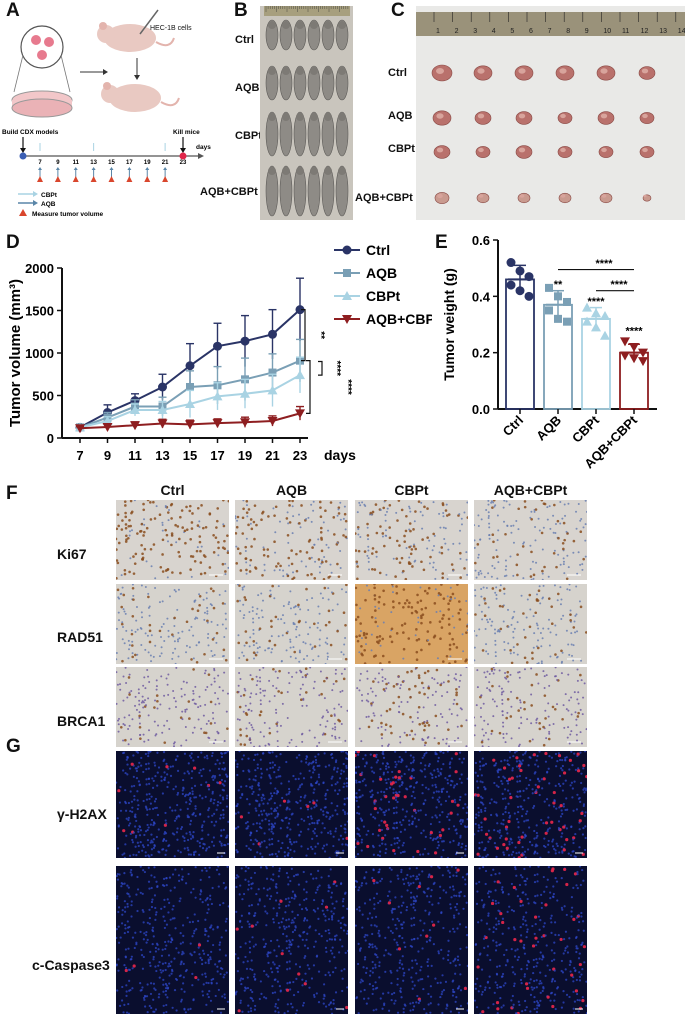  I want to click on tumor-highlight, so click(645, 150).